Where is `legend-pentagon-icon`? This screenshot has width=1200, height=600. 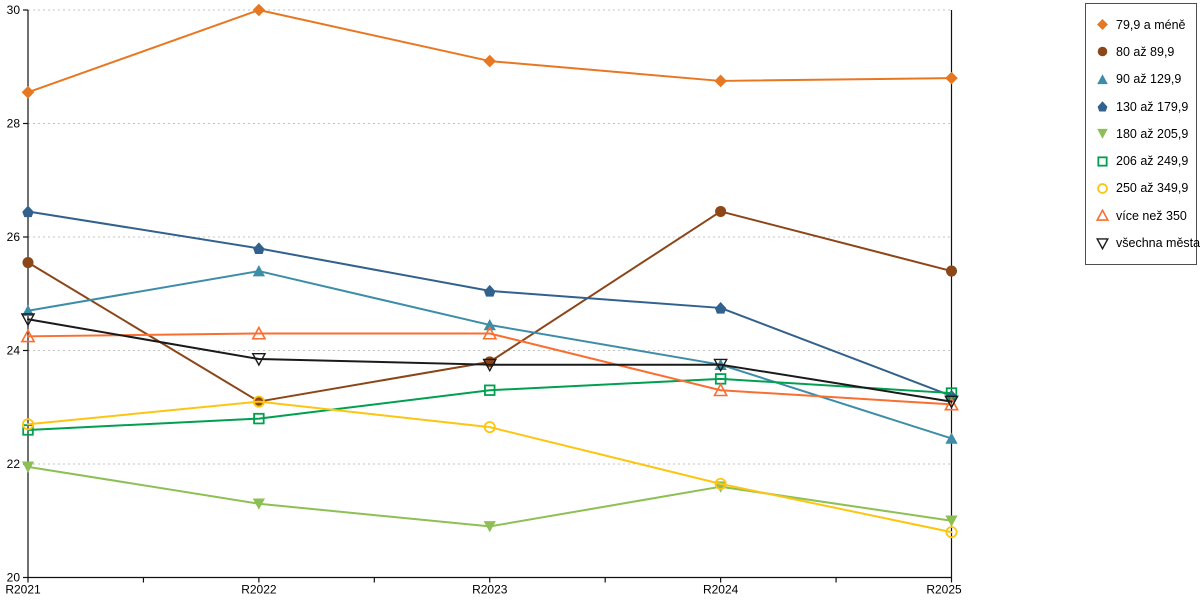 legend-pentagon-icon is located at coordinates (1102, 106).